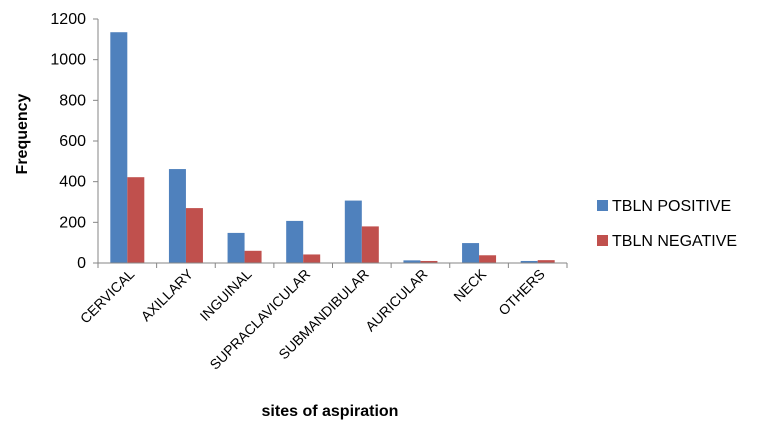 The width and height of the screenshot is (769, 424). What do you see at coordinates (674, 241) in the screenshot?
I see `legend-label: TBLN NEGATIVE` at bounding box center [674, 241].